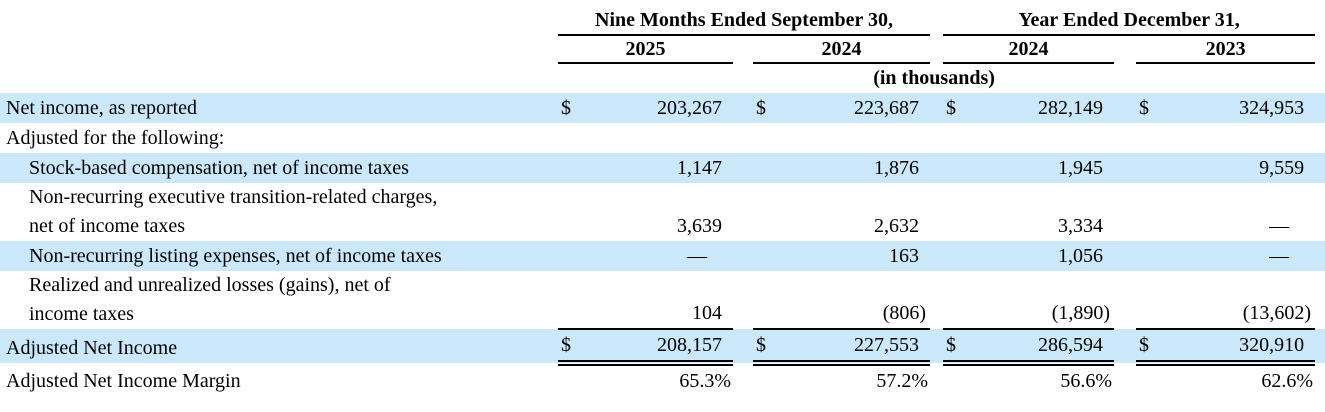 The width and height of the screenshot is (1325, 412). Describe the element at coordinates (1277, 313) in the screenshot. I see `value-cell: (13,602)` at that location.